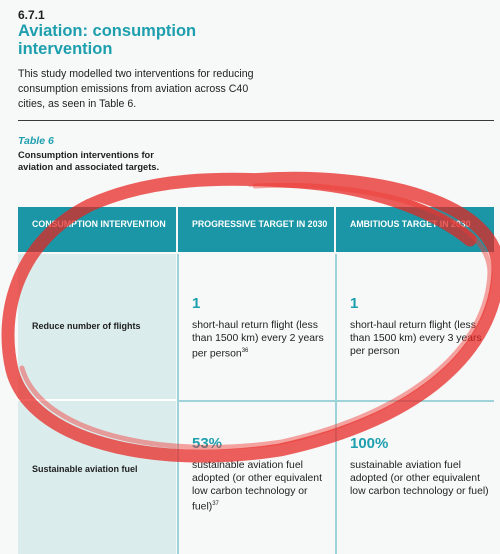  Describe the element at coordinates (99, 224) in the screenshot. I see `header-label: CONSUMPTION INTERVENTION` at that location.